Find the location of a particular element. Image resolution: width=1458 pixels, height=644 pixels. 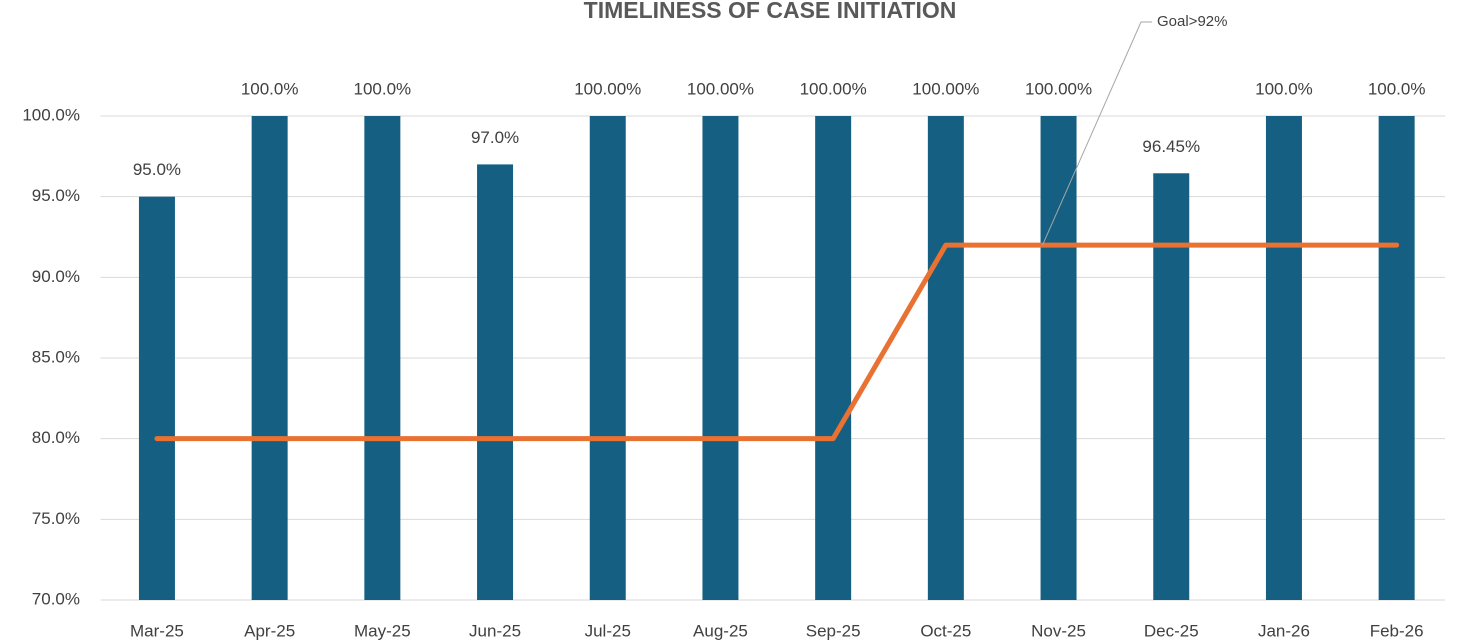

y-tick-label: 85.0% is located at coordinates (56, 356).